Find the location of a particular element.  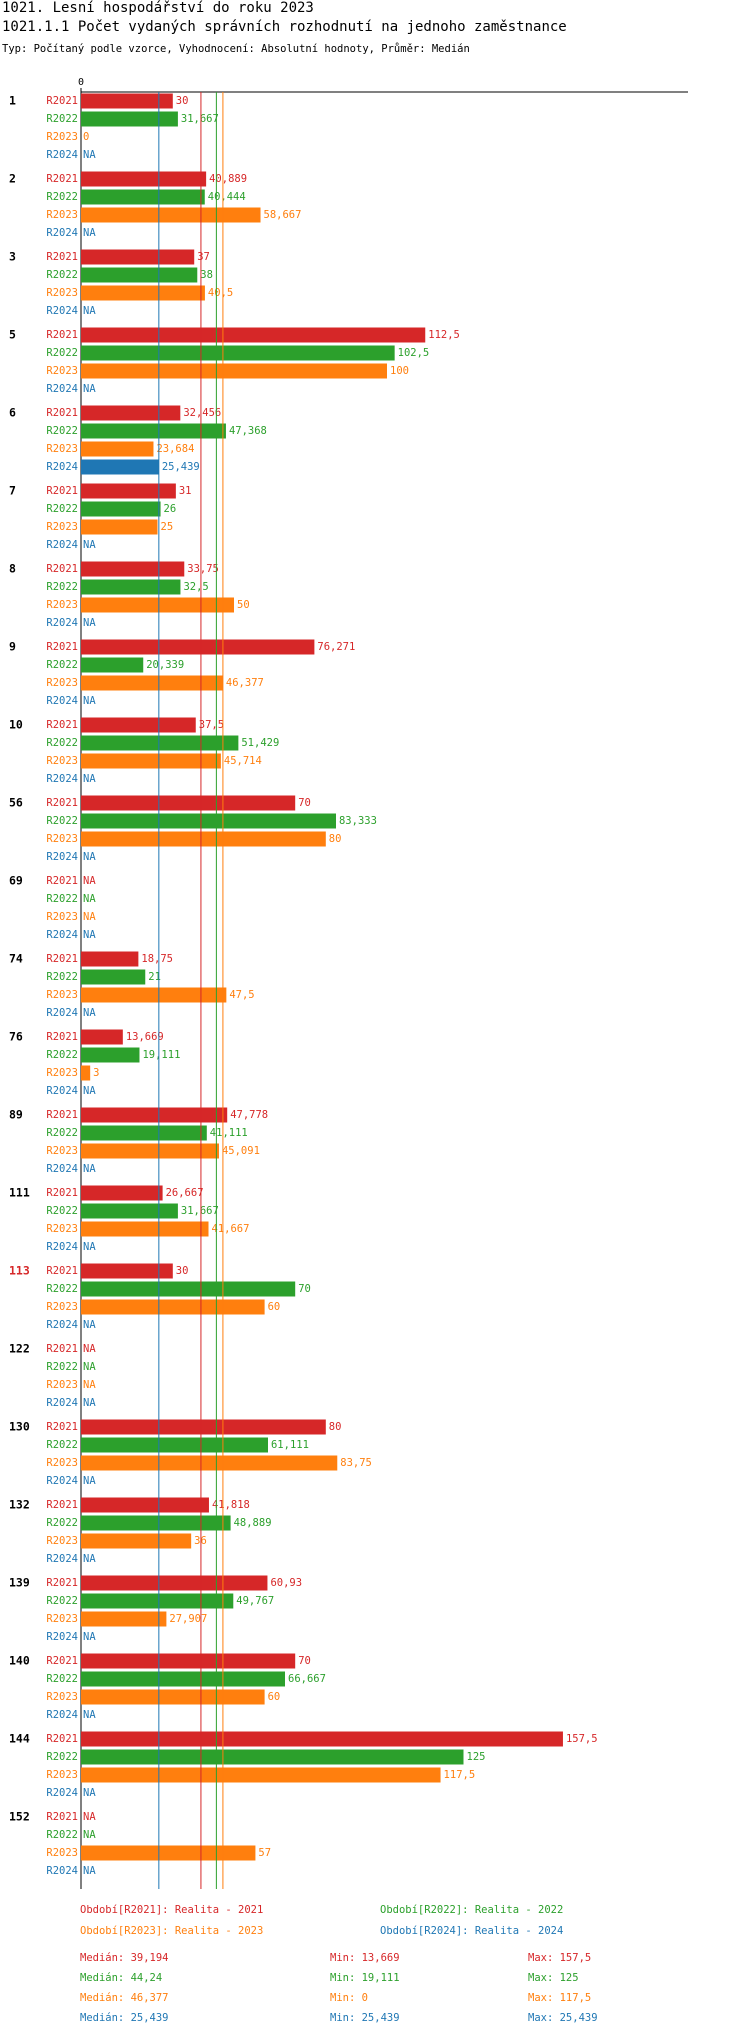

x-axis-tick-label: 0 is located at coordinates (81, 82).